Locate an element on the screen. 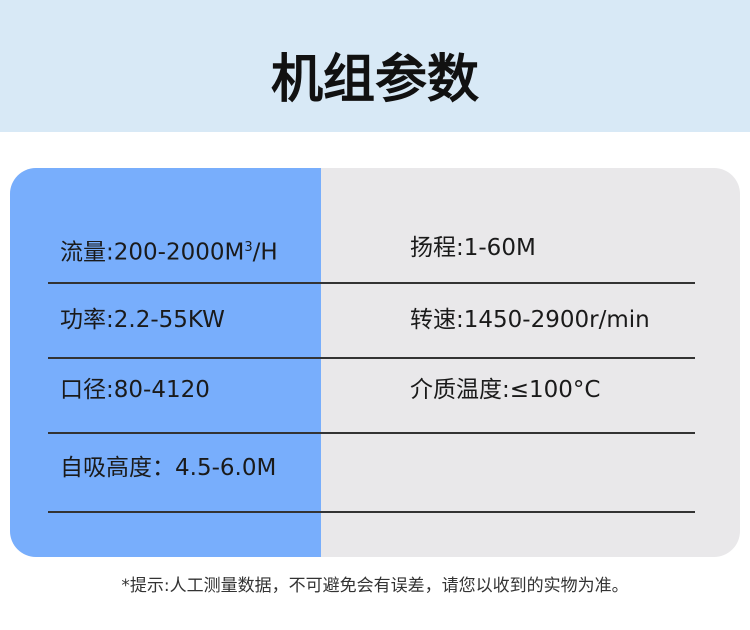 The image size is (750, 630). param-power: 功率:2.2-55KW is located at coordinates (142, 320).